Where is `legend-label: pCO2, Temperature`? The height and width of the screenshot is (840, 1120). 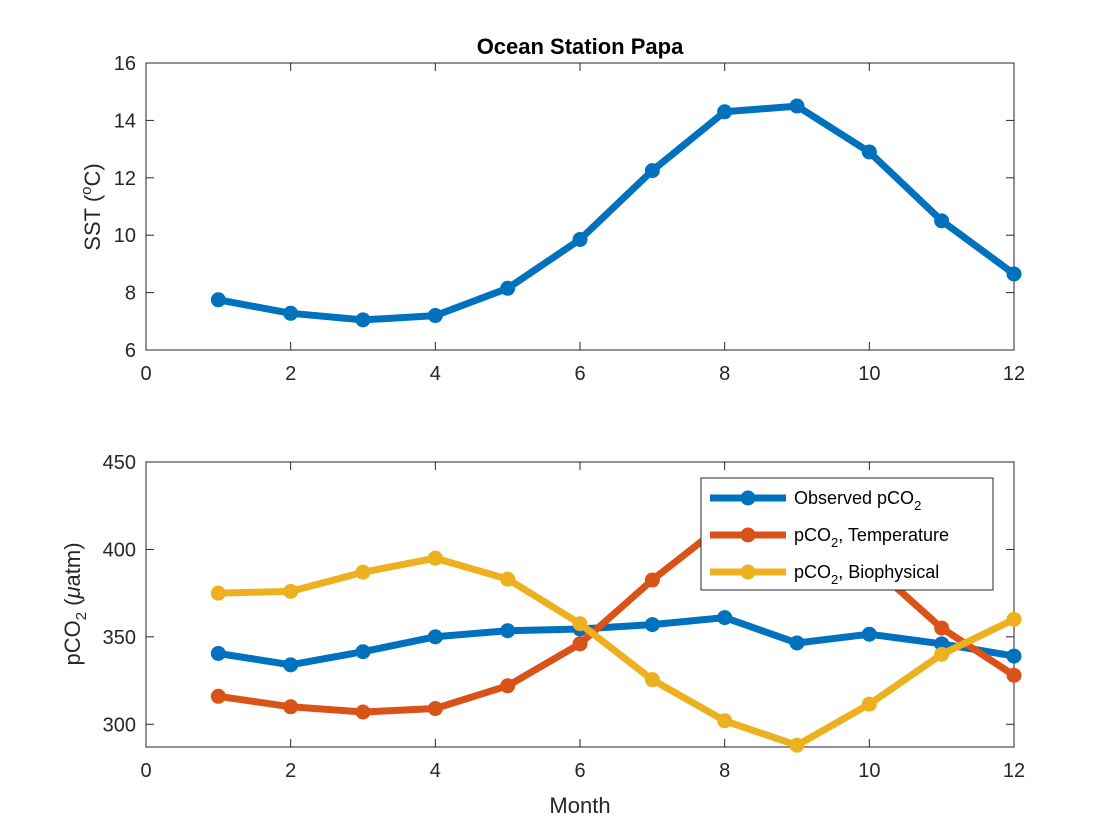
legend-label: pCO2, Temperature is located at coordinates (871, 537).